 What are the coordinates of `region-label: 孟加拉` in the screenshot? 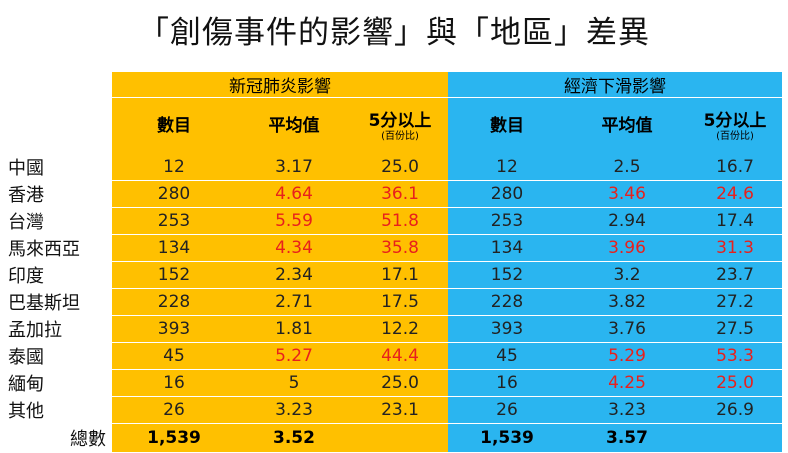 It's located at (59, 329).